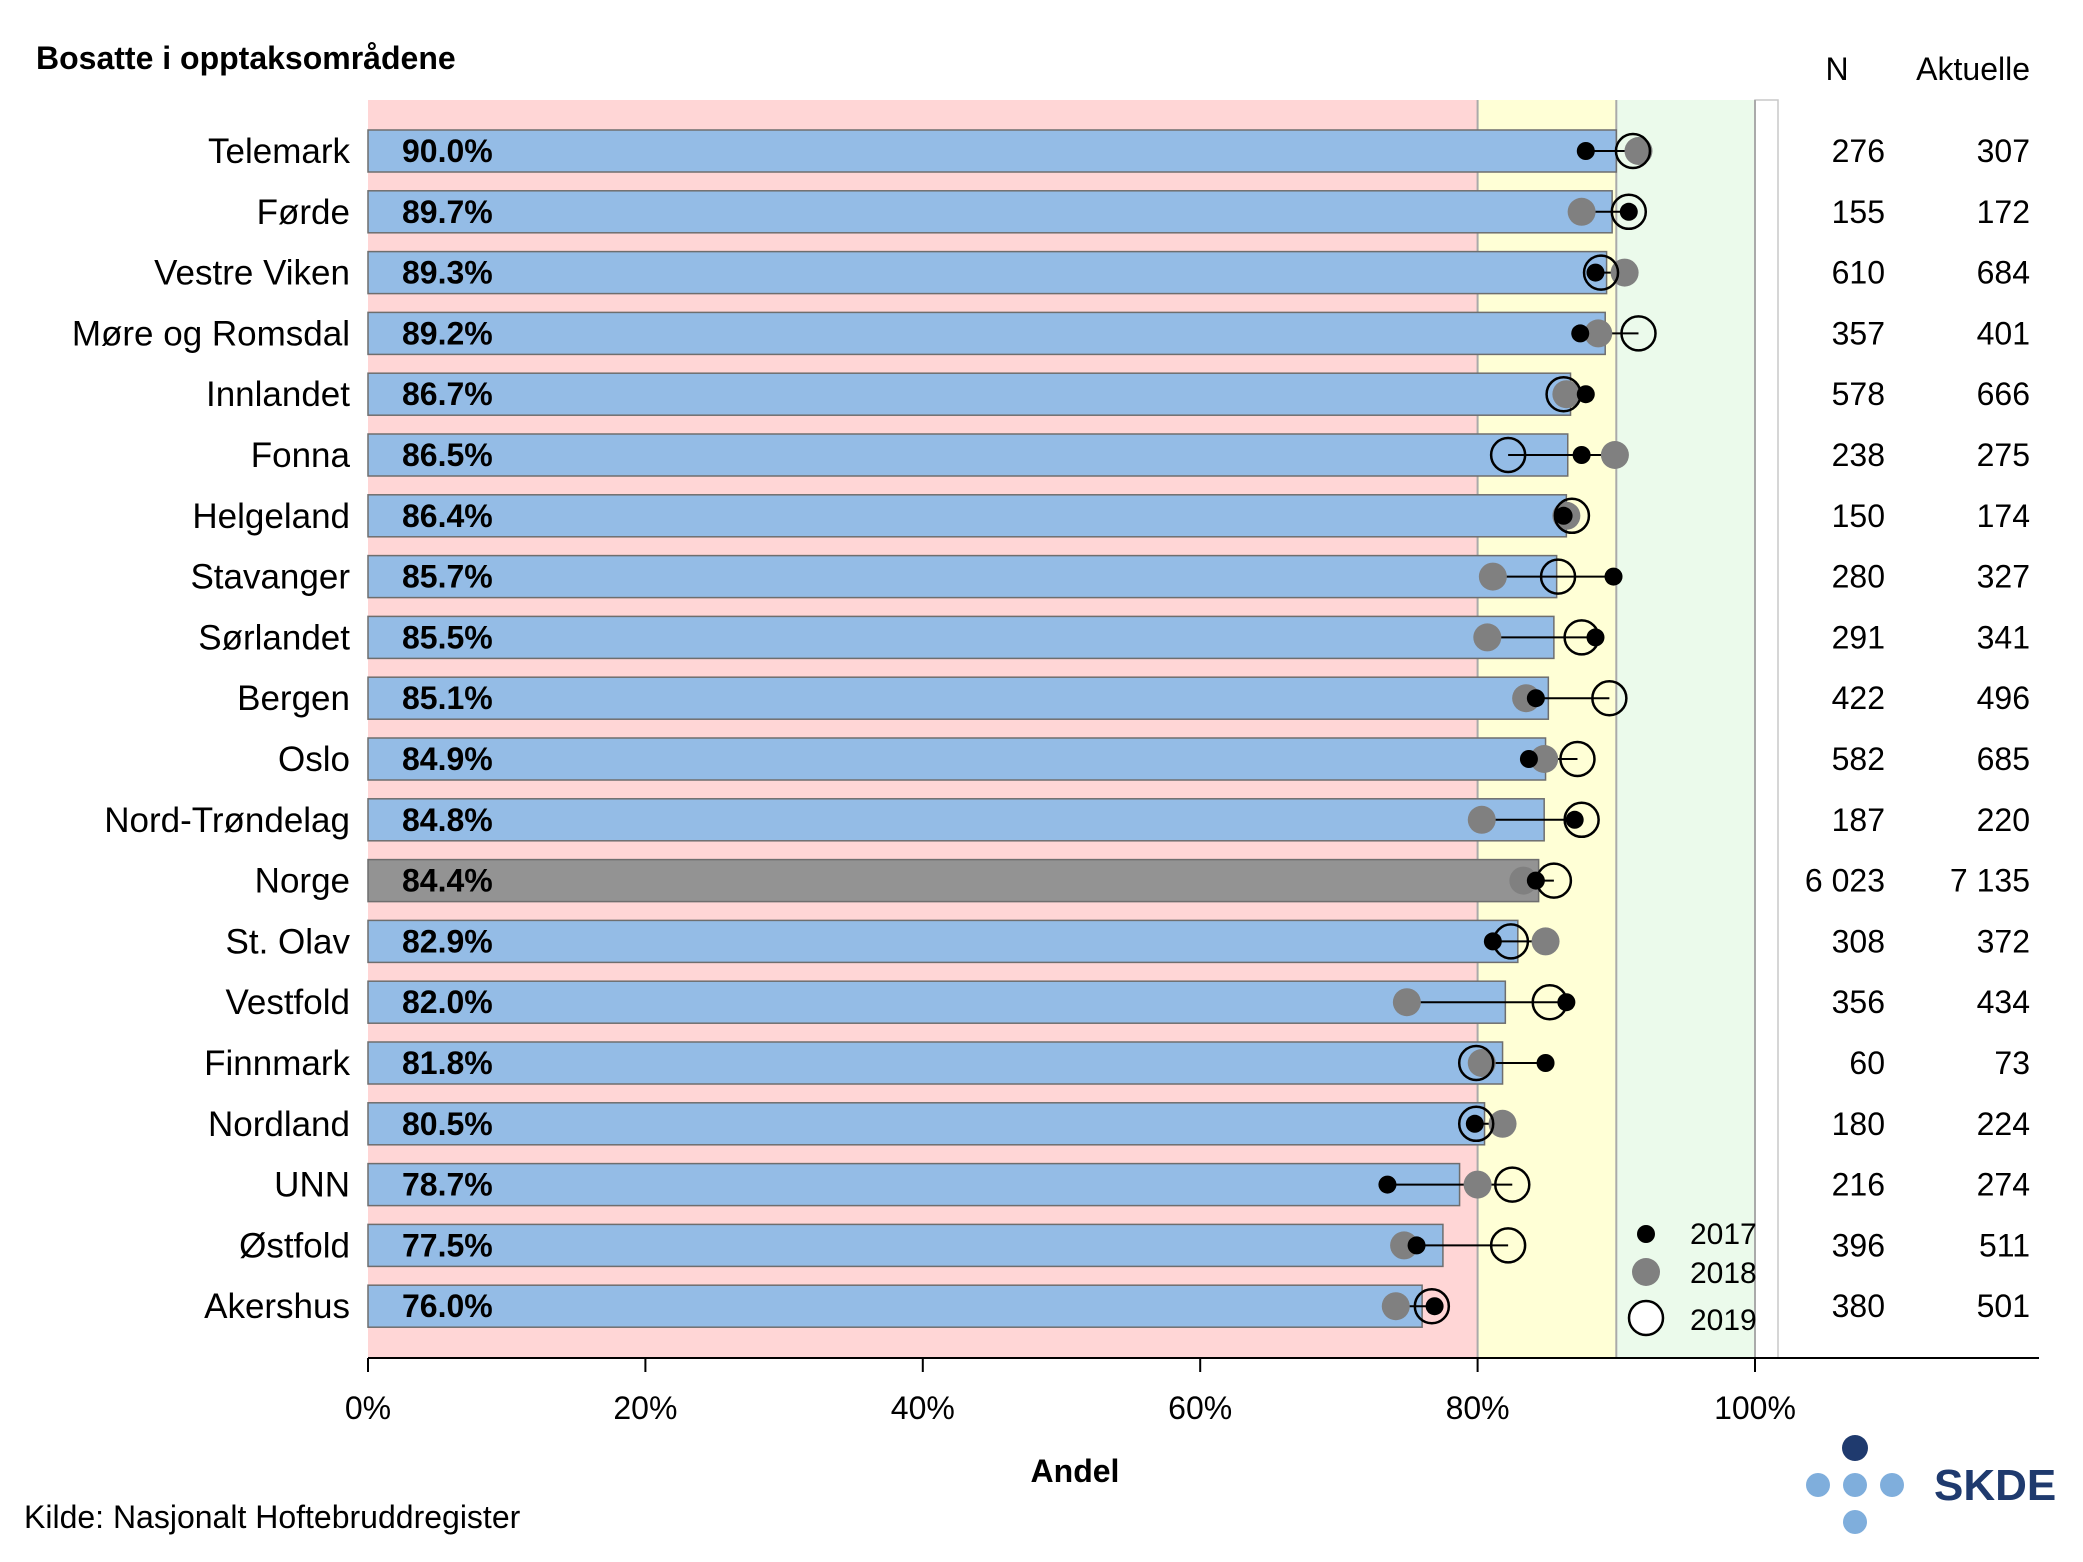 This screenshot has width=2083, height=1562. I want to click on x-tick-label: 20%, so click(645, 1408).